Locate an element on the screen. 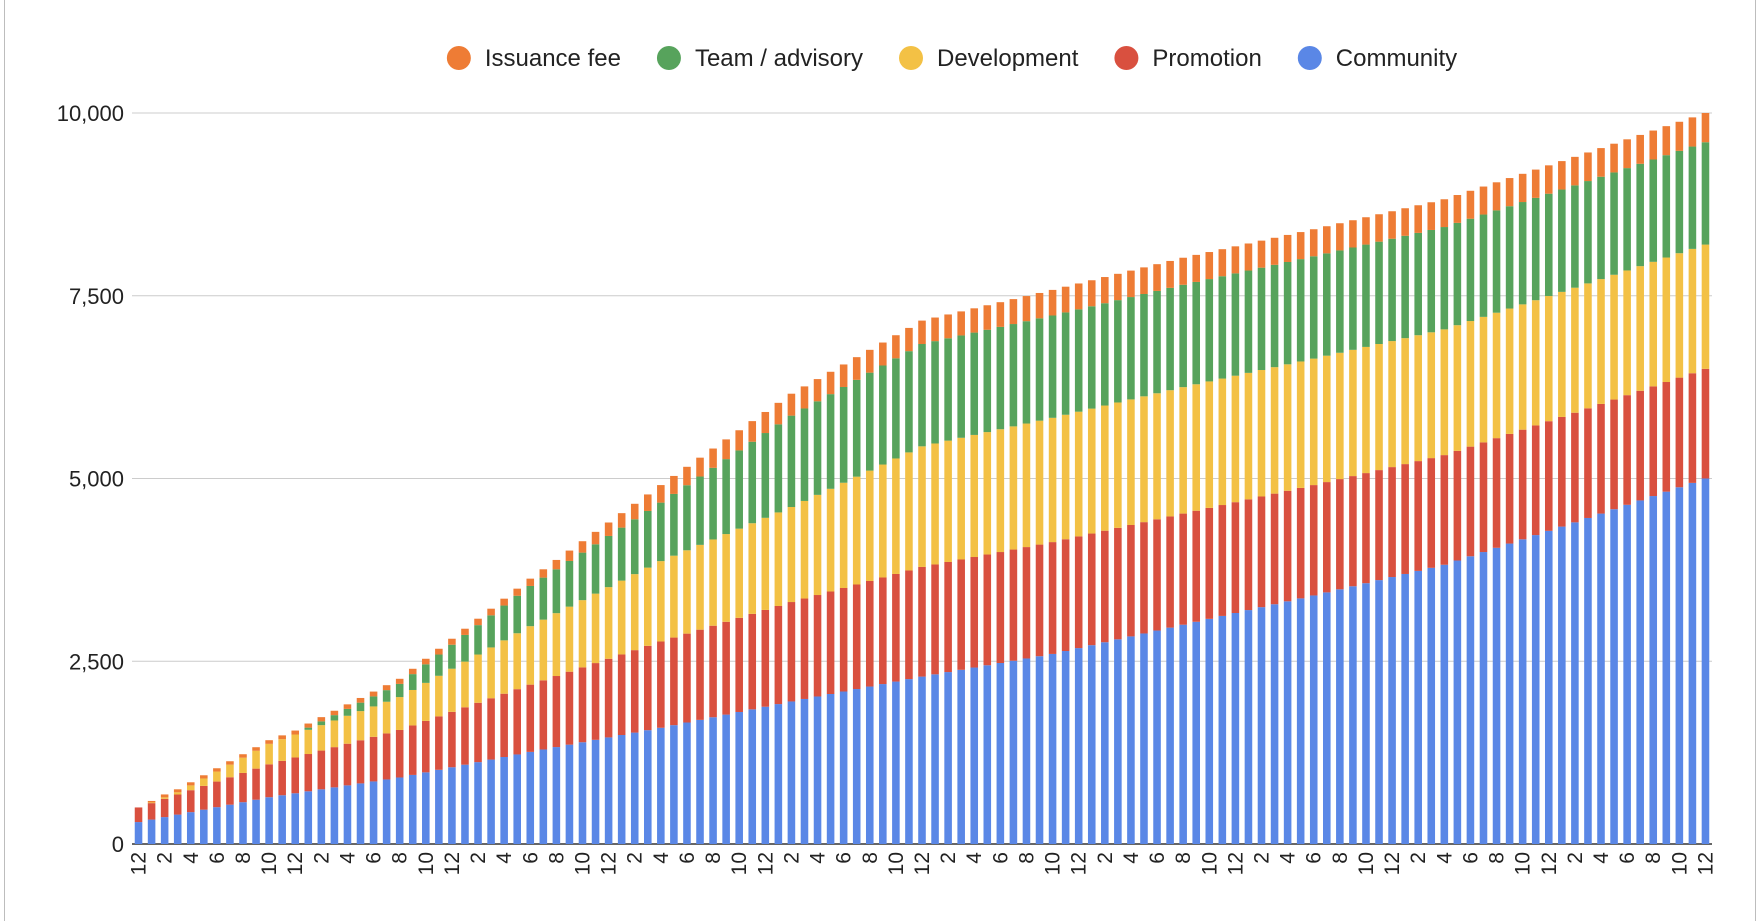 This screenshot has width=1762, height=922. x-tick-label: 10 is located at coordinates (1523, 863).